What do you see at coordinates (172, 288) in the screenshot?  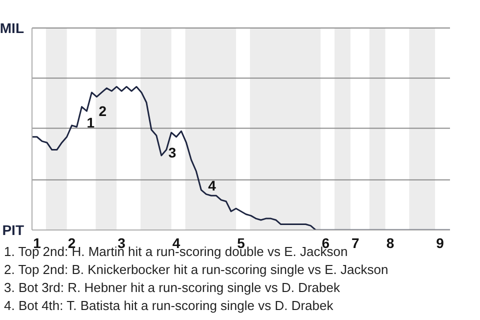 I see `text: 3. Bot 3rd: R. Hebner hit a run-scoring single vs D. Drabek` at bounding box center [172, 288].